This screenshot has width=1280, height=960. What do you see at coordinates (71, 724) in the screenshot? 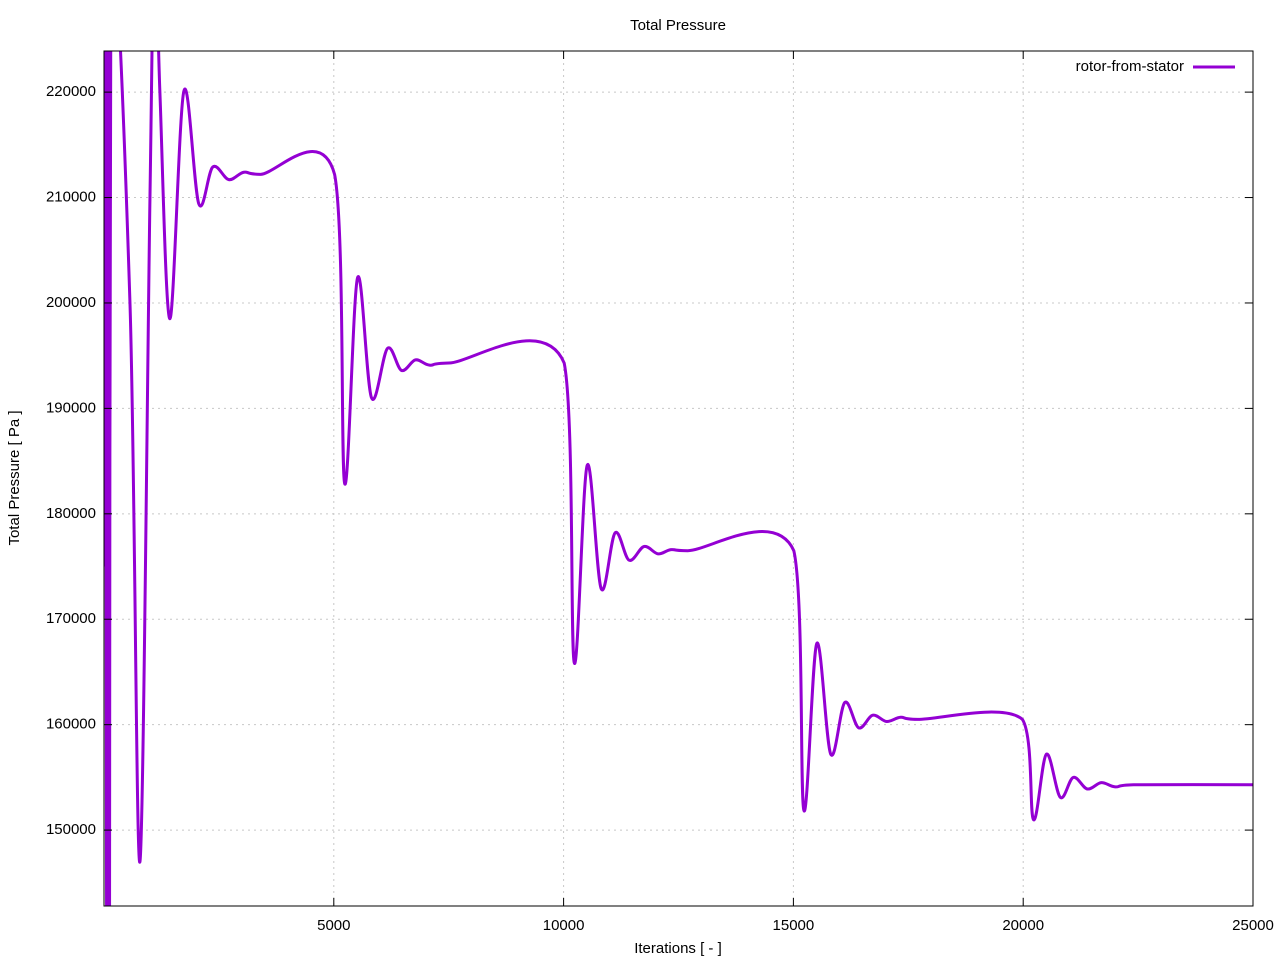
I see `y-tick-label: 160000` at bounding box center [71, 724].